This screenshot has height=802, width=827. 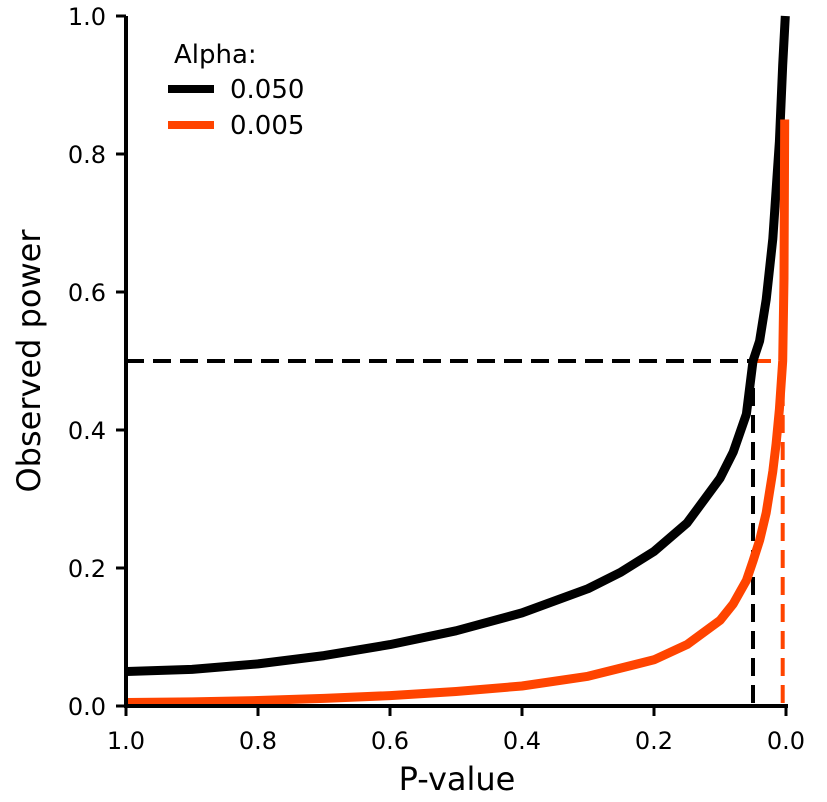 What do you see at coordinates (654, 741) in the screenshot?
I see `x-tick-label: 0.2` at bounding box center [654, 741].